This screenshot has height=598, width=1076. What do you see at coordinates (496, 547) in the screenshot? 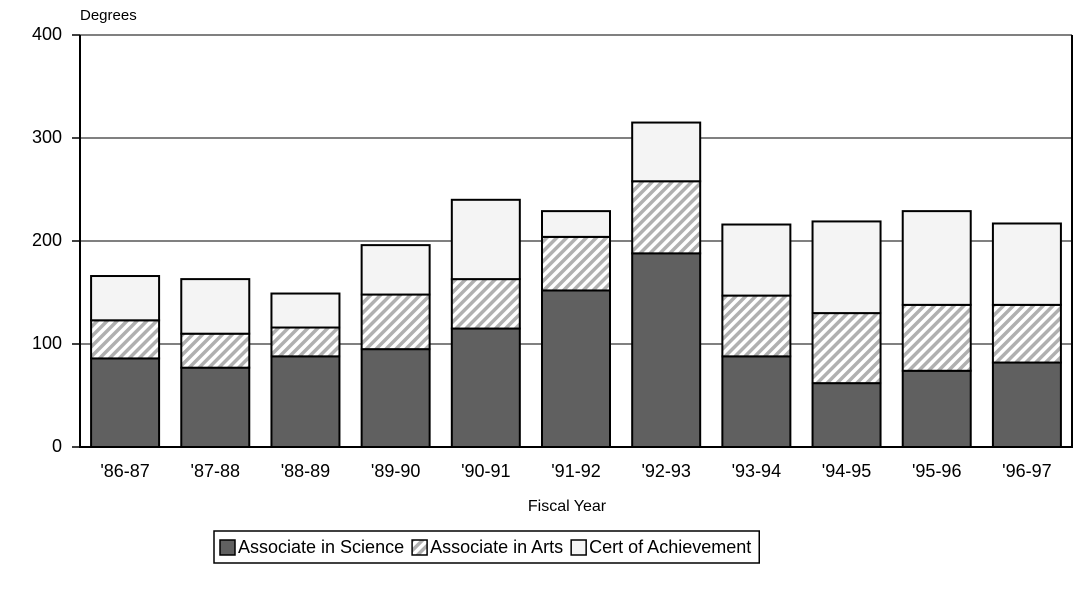
I see `legend-label: Associate in Arts` at bounding box center [496, 547].